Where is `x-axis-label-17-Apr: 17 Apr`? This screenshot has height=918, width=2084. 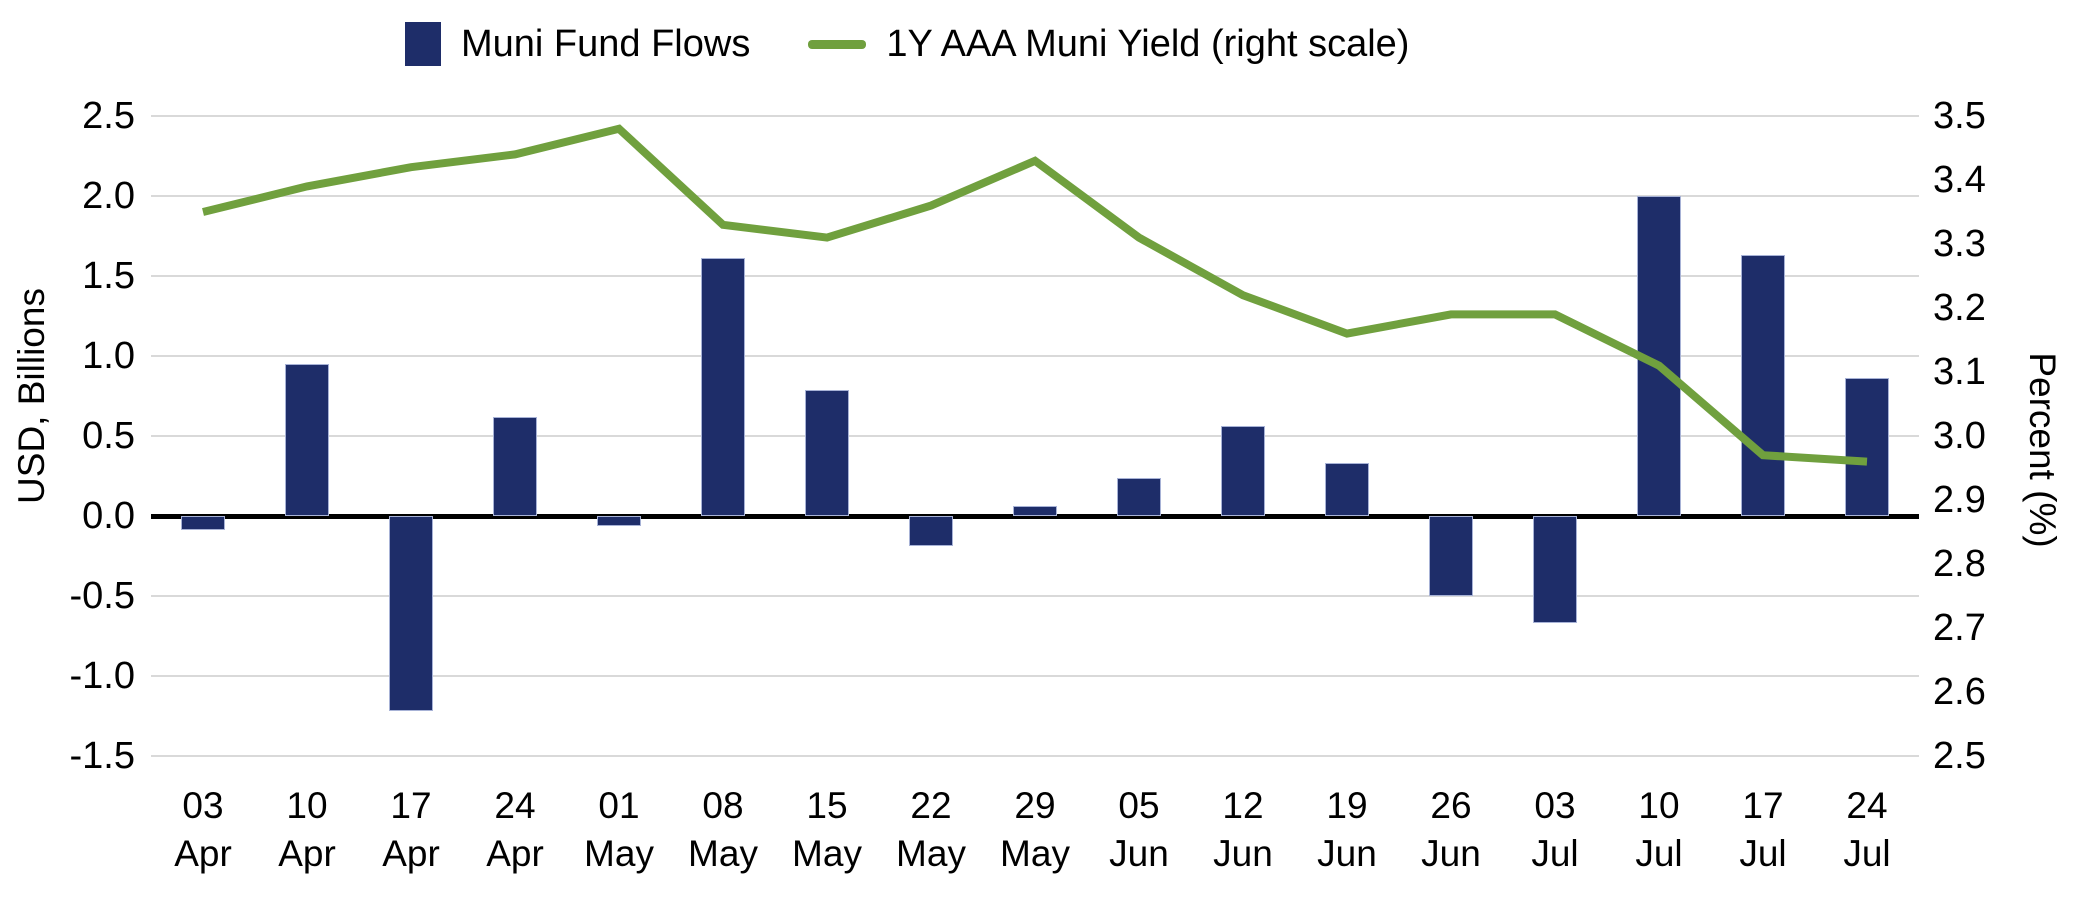
x-axis-label-17-Apr: 17 Apr is located at coordinates (411, 829).